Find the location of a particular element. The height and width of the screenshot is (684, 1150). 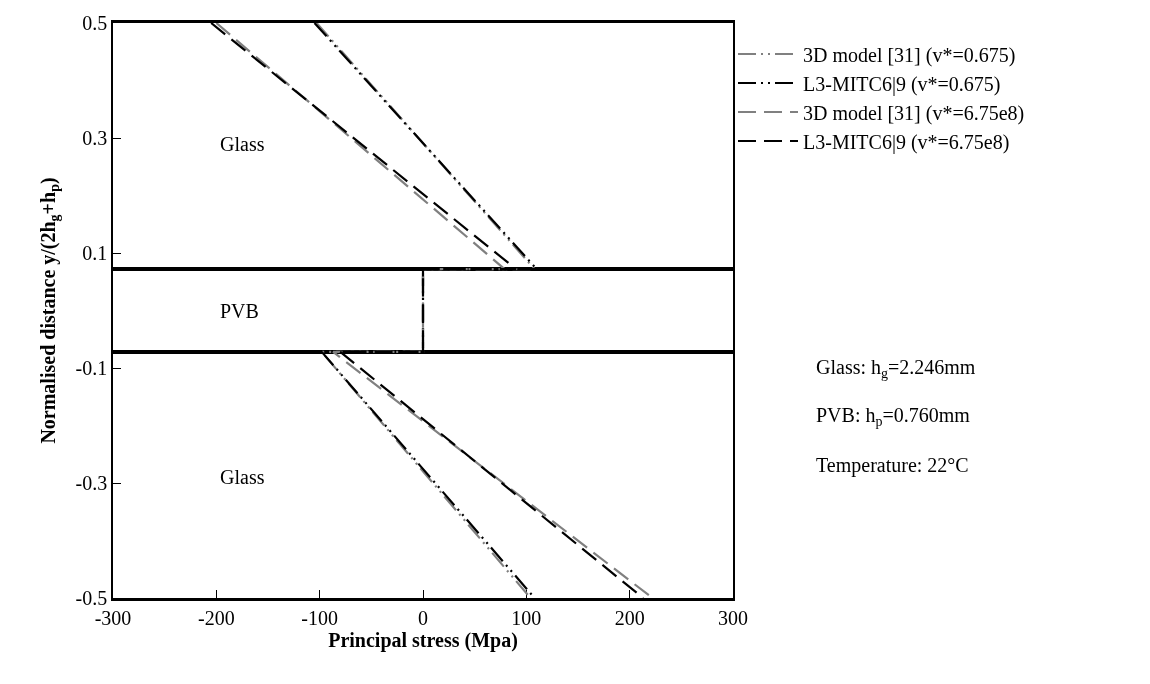

text: Glass: h$_{g}$=2.246mm is located at coordinates (896, 369).